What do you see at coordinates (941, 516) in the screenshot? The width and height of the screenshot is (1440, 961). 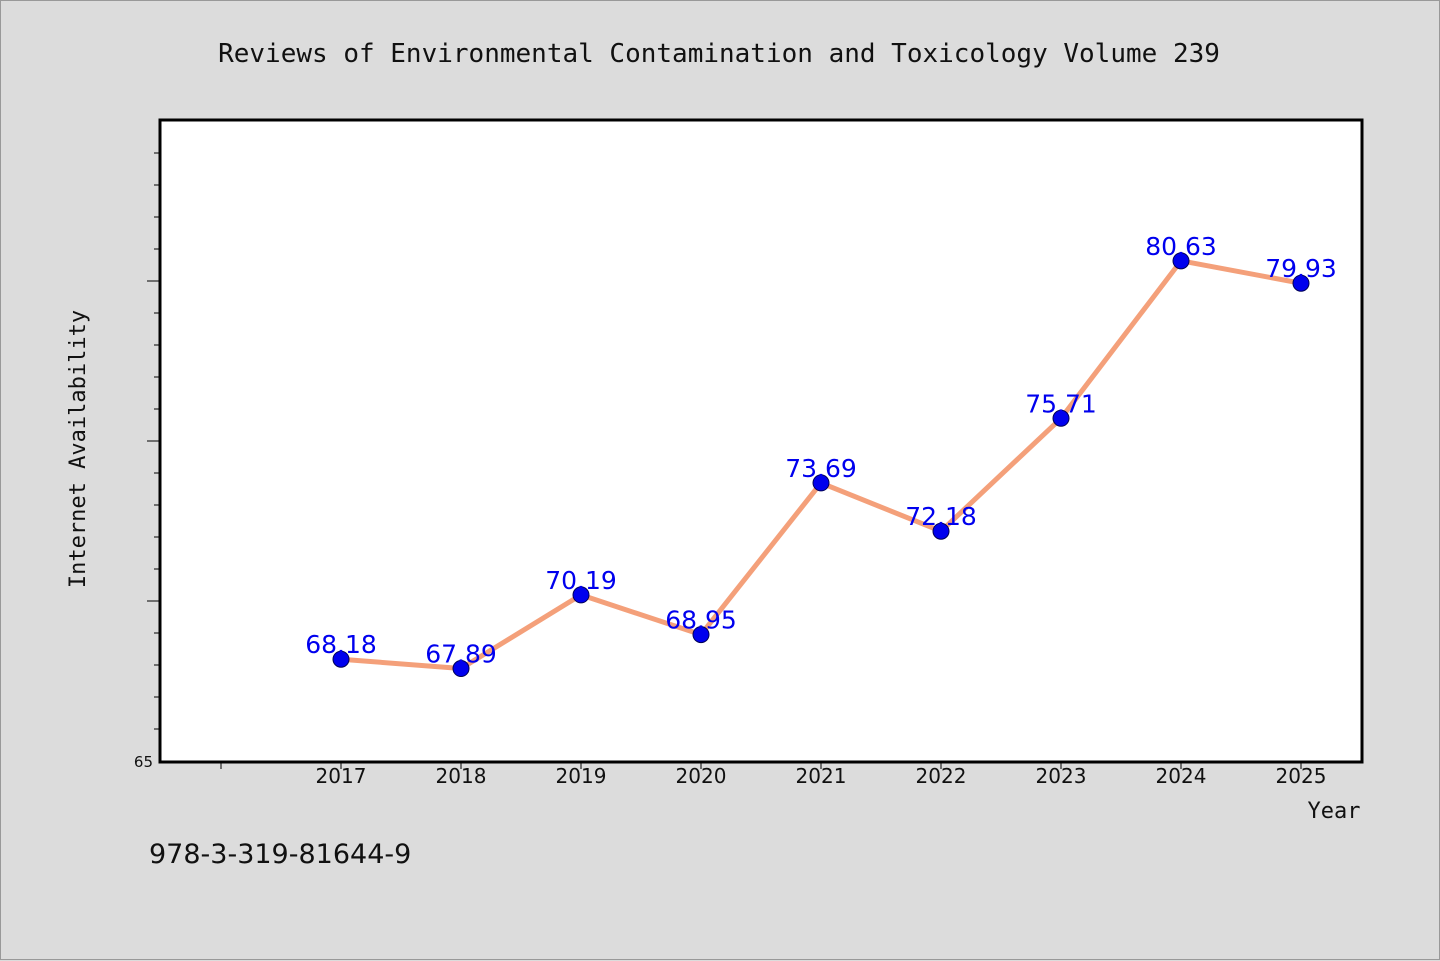 I see `data-label: 72.18` at bounding box center [941, 516].